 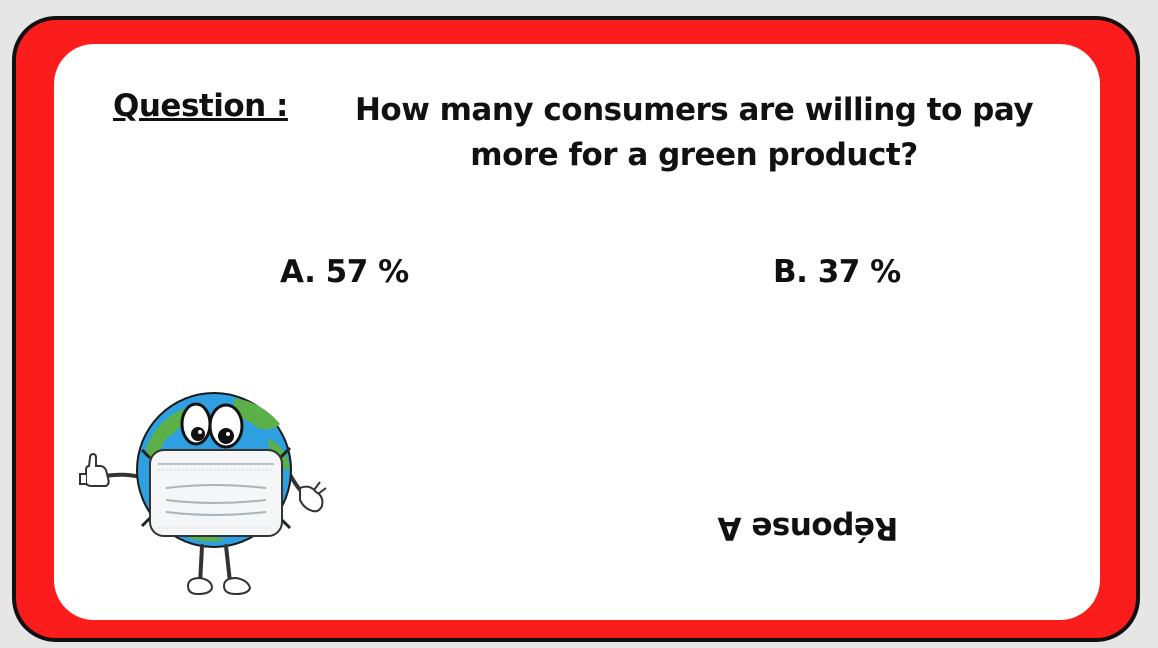 What do you see at coordinates (808, 528) in the screenshot?
I see `answer-reveal-upside-down: Réponse A` at bounding box center [808, 528].